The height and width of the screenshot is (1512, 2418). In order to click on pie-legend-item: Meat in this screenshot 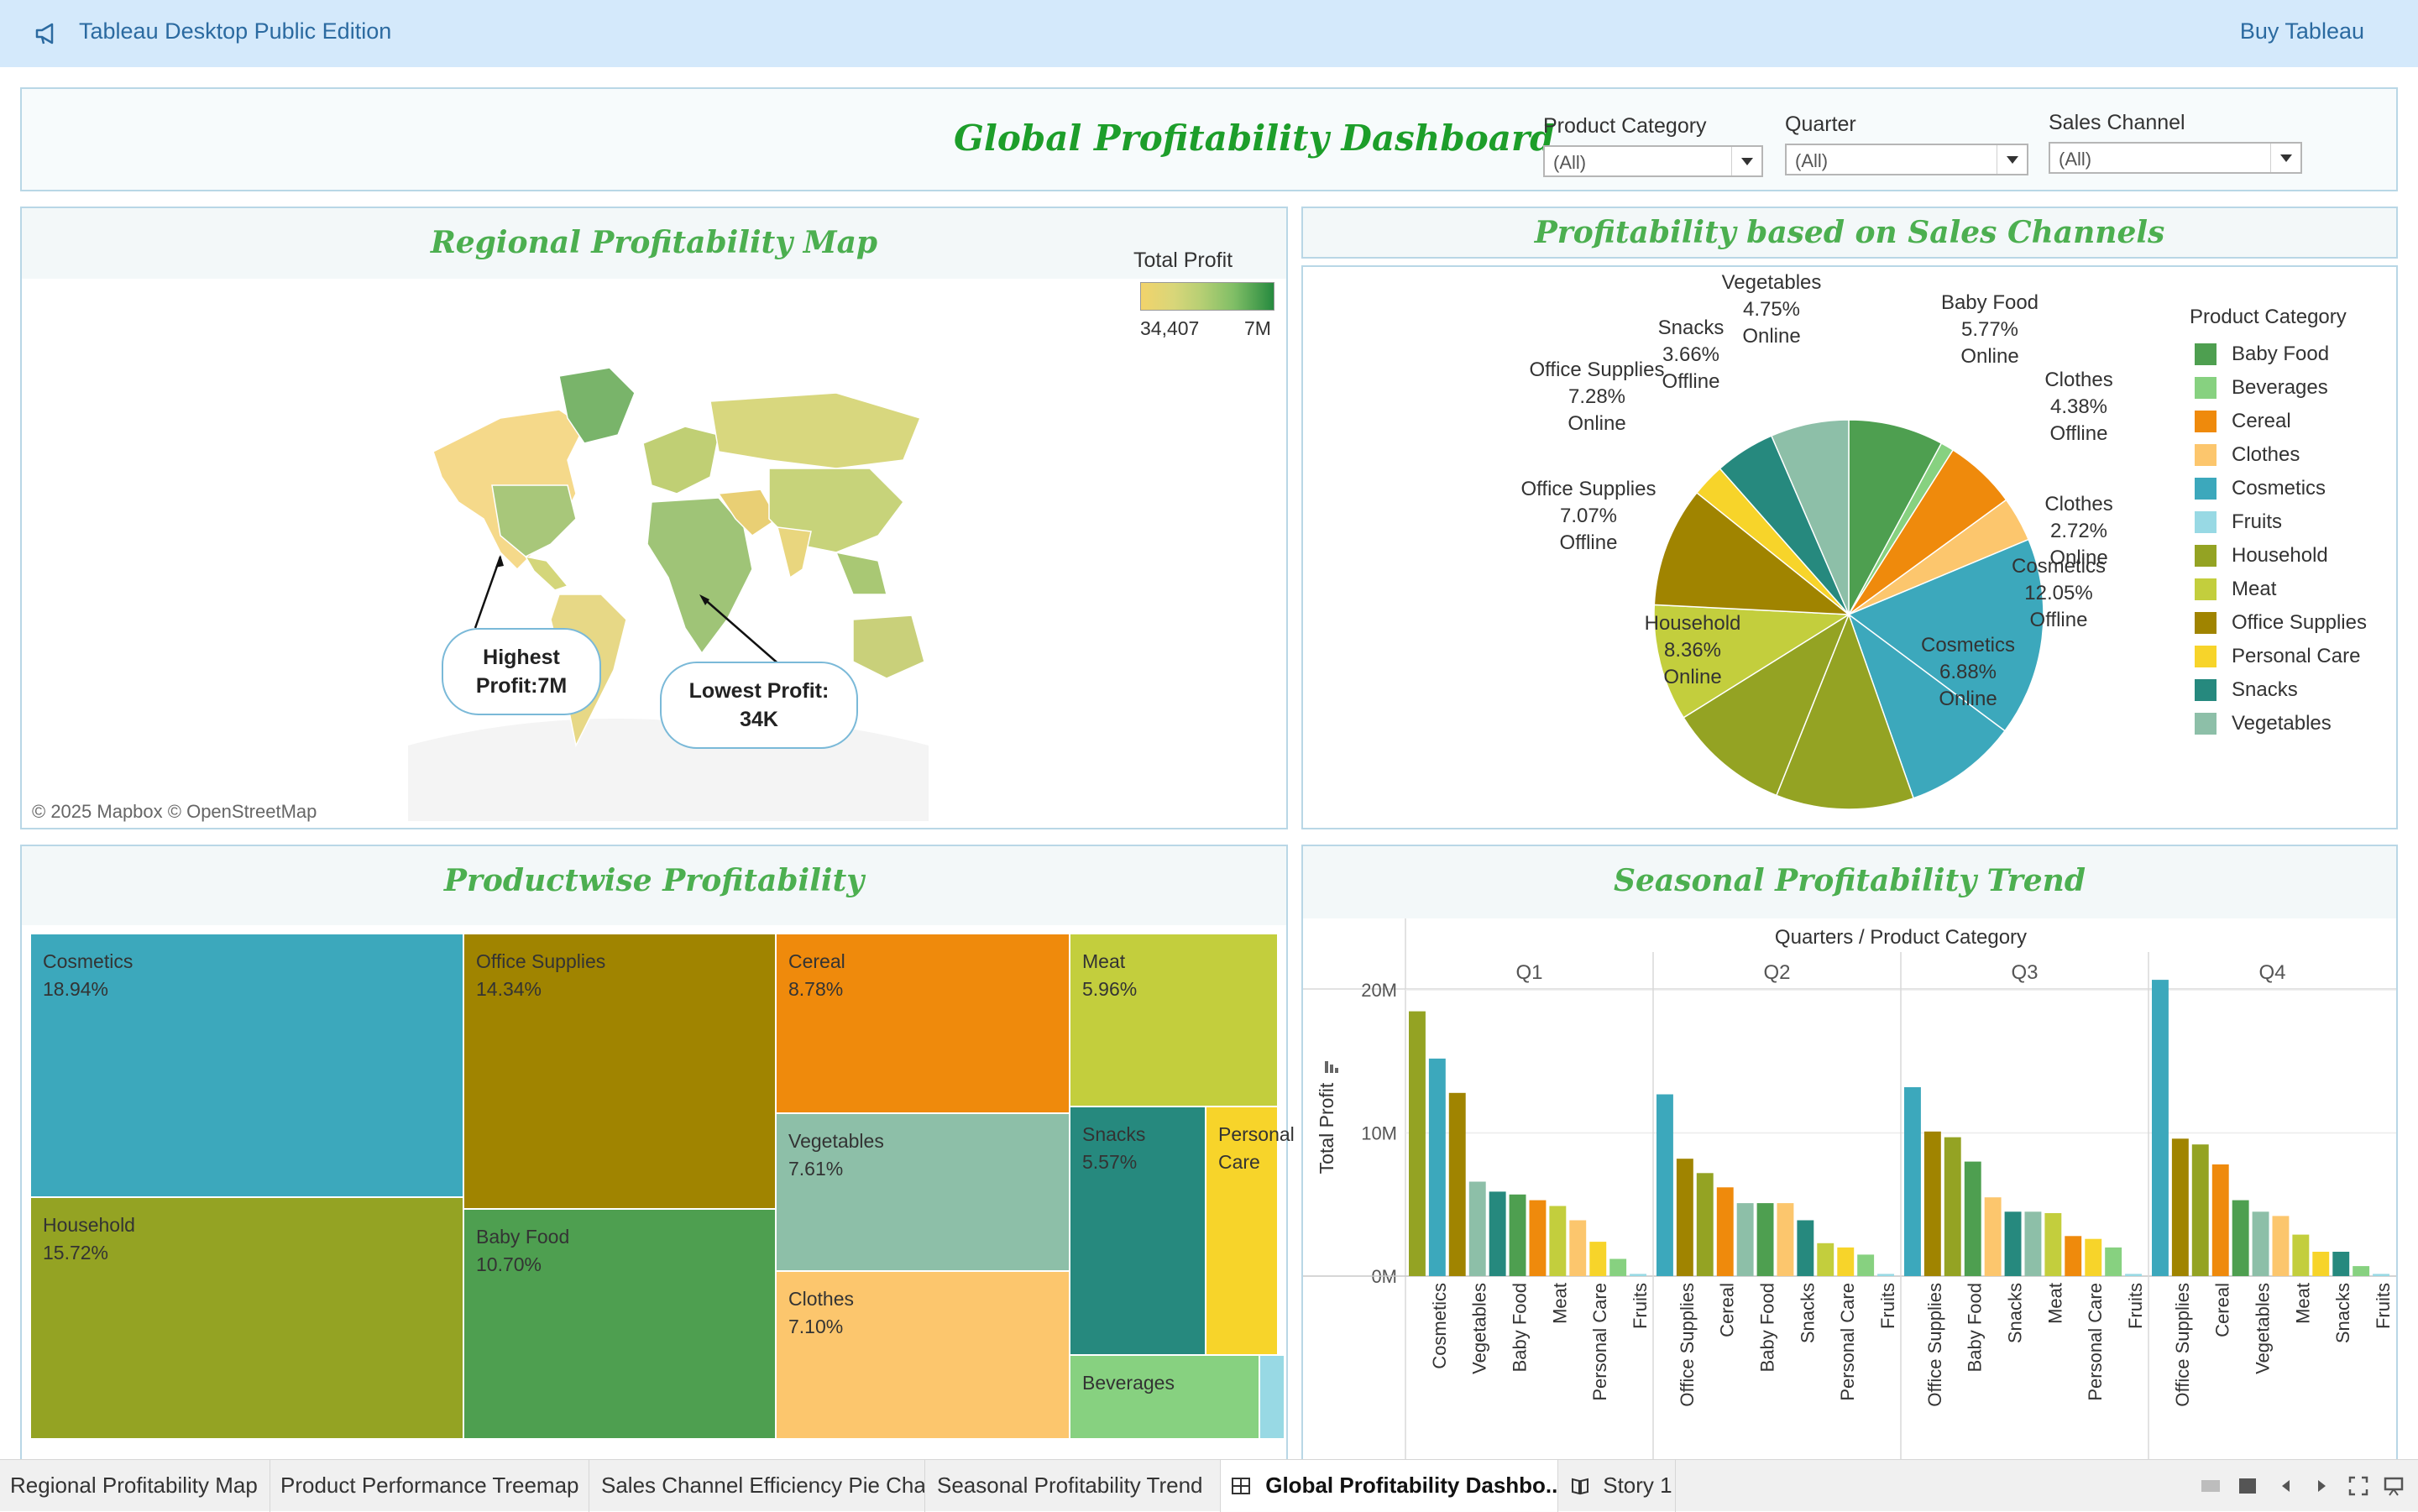, I will do `click(2278, 589)`.